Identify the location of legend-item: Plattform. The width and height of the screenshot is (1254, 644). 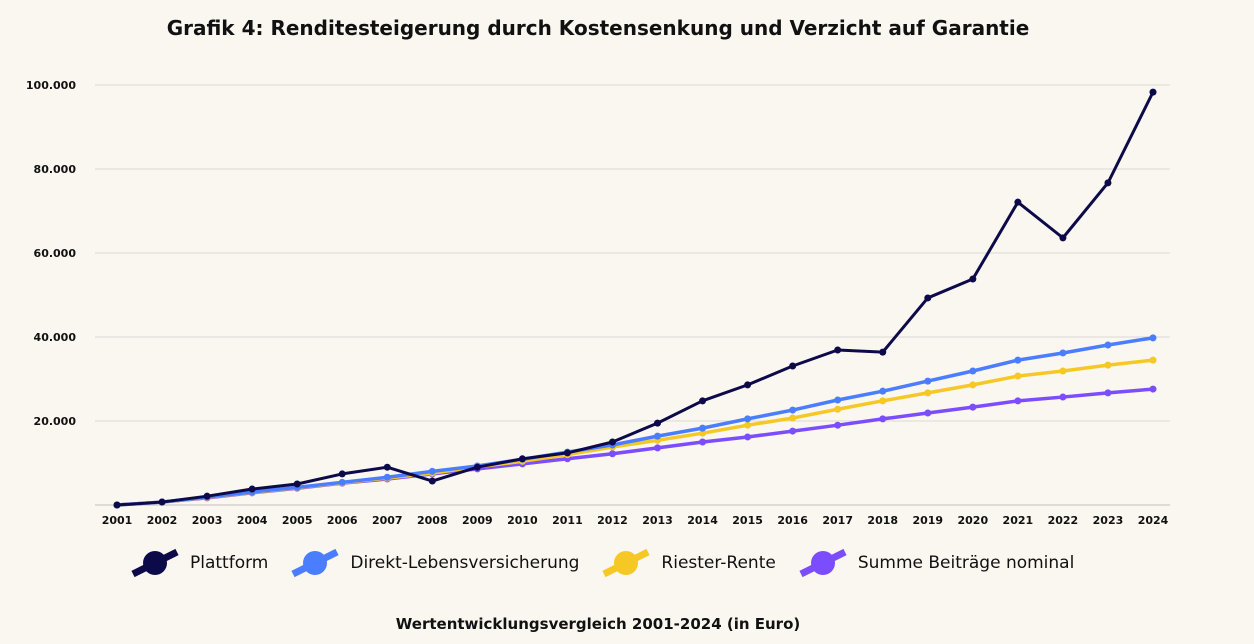
(199, 563).